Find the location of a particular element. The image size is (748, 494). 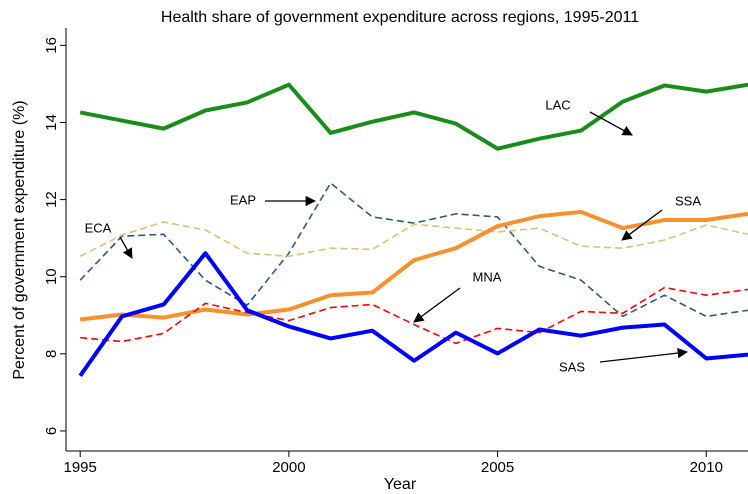

annotation: MNA is located at coordinates (487, 276).